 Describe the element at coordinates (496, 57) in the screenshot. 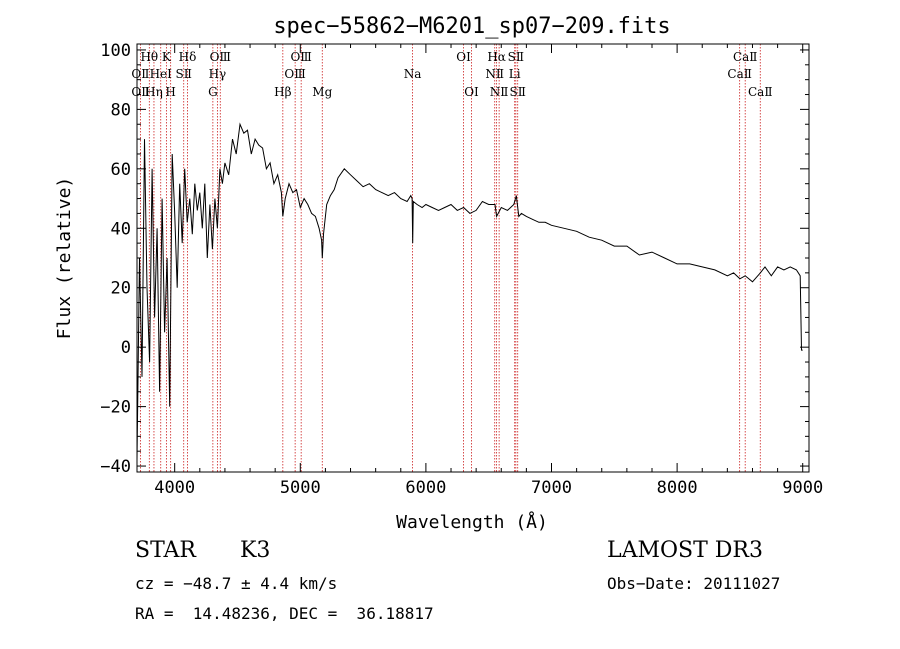

I see `spectral-line-label: Hα` at that location.